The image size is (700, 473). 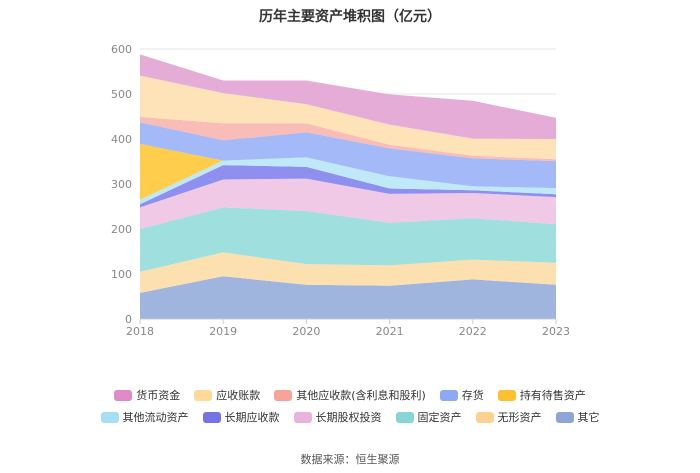 What do you see at coordinates (472, 395) in the screenshot?
I see `legend-label: 存货` at bounding box center [472, 395].